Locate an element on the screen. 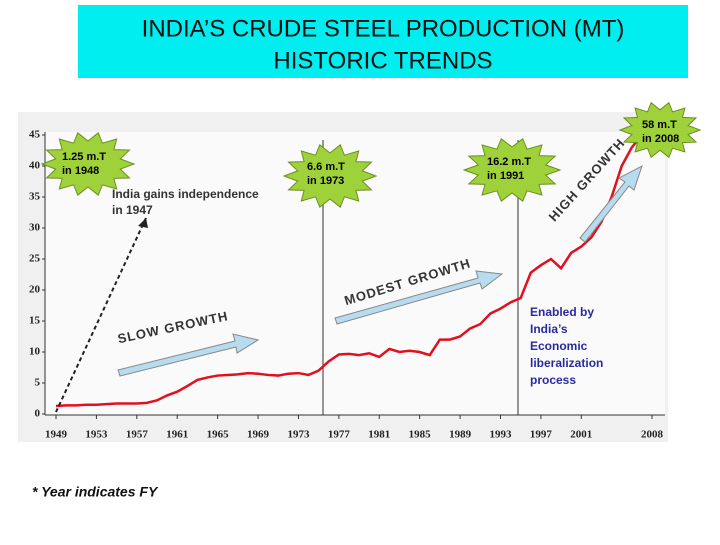 Image resolution: width=720 pixels, height=545 pixels. y-tick-label: 35 is located at coordinates (35, 197).